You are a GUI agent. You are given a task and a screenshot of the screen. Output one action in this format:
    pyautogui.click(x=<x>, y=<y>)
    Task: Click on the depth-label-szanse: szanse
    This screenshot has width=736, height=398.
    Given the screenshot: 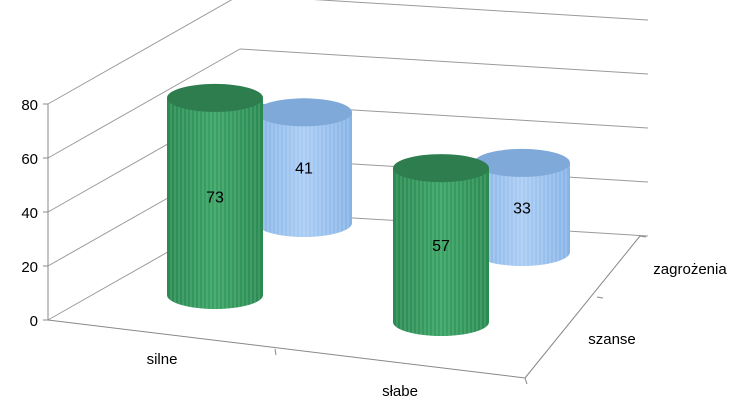 What is the action you would take?
    pyautogui.click(x=612, y=339)
    